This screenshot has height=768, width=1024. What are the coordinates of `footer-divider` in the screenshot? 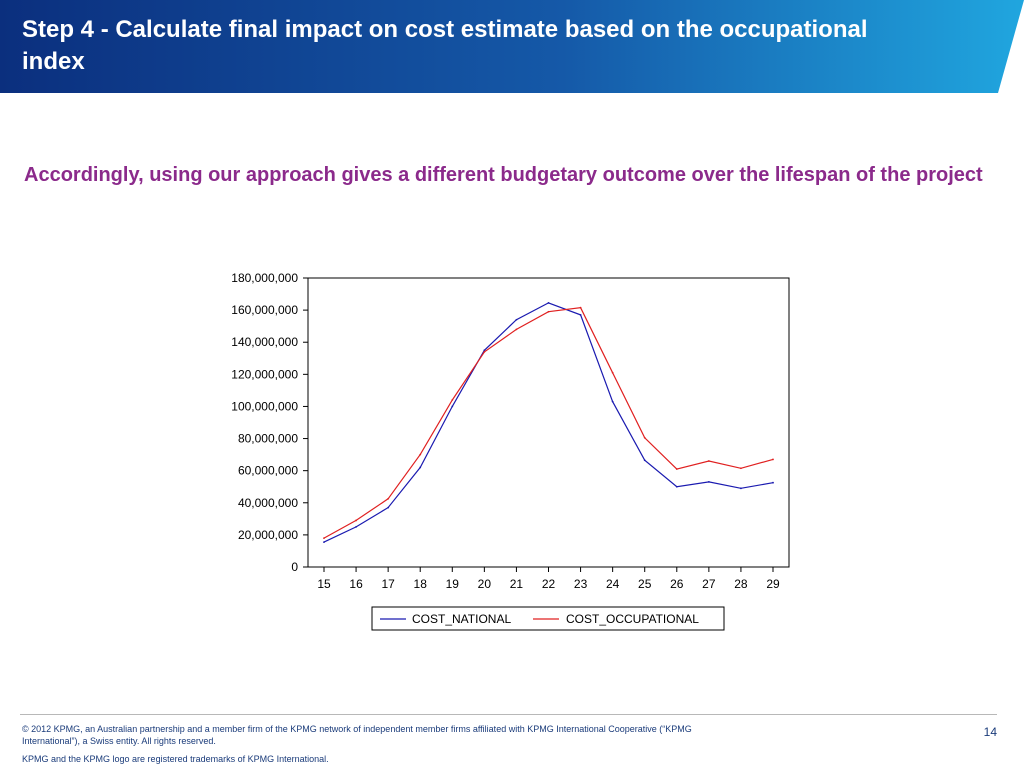 It's located at (508, 714).